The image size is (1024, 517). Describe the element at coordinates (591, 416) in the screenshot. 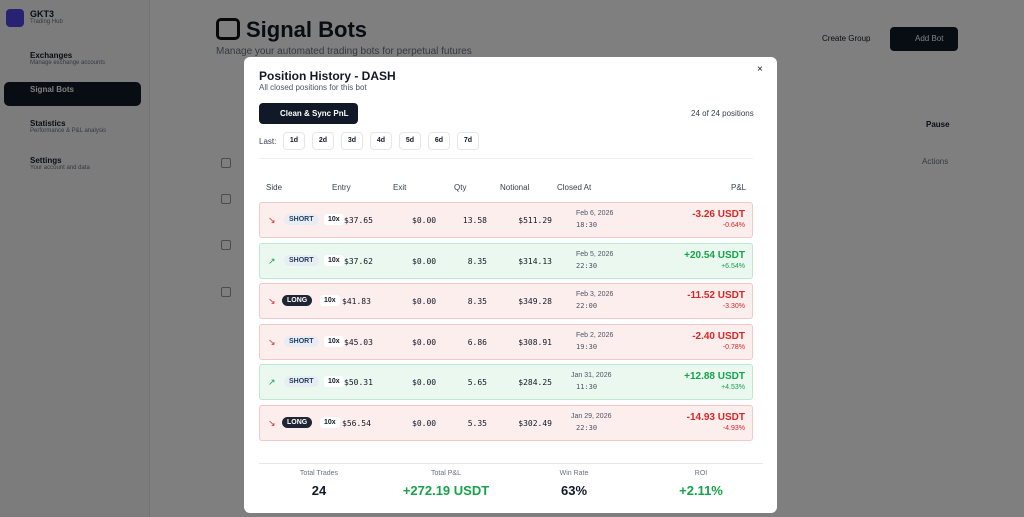

I see `close-date: Jan 29, 2026` at that location.